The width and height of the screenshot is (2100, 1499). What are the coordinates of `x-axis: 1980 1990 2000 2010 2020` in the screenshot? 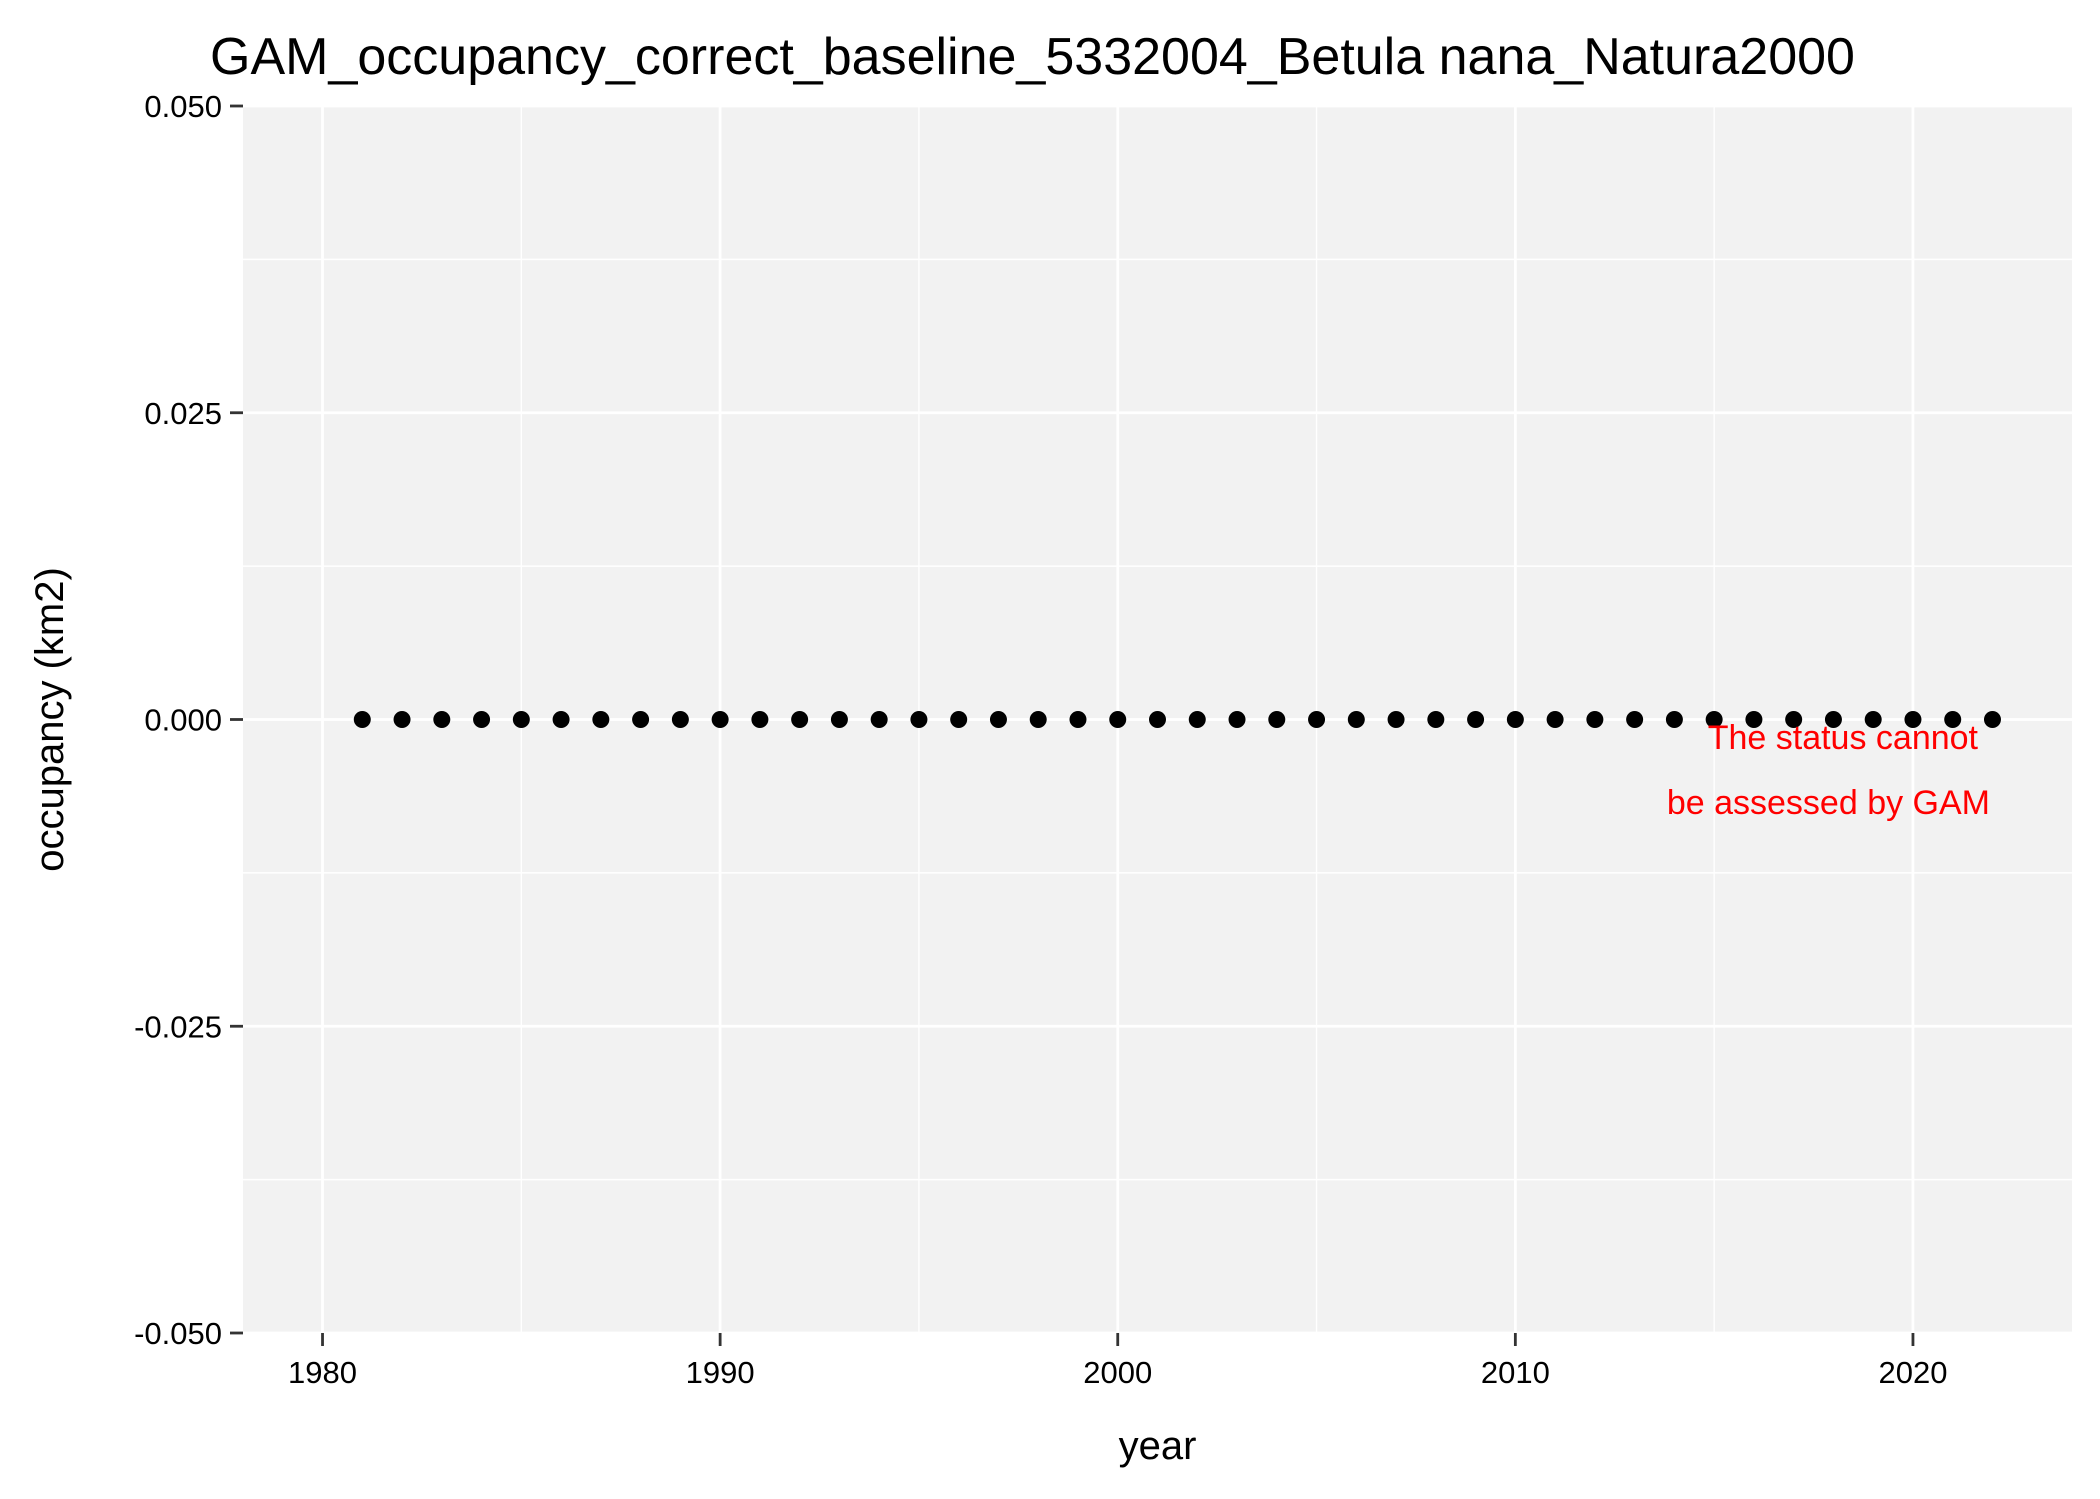 It's located at (1117, 1361).